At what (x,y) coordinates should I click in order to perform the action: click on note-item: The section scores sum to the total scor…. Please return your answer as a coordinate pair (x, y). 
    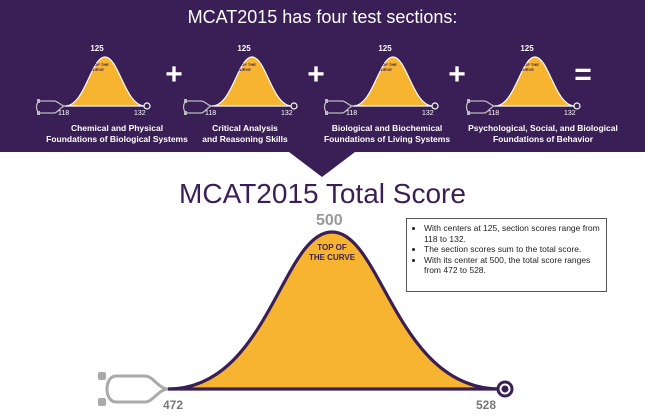
    Looking at the image, I should click on (512, 249).